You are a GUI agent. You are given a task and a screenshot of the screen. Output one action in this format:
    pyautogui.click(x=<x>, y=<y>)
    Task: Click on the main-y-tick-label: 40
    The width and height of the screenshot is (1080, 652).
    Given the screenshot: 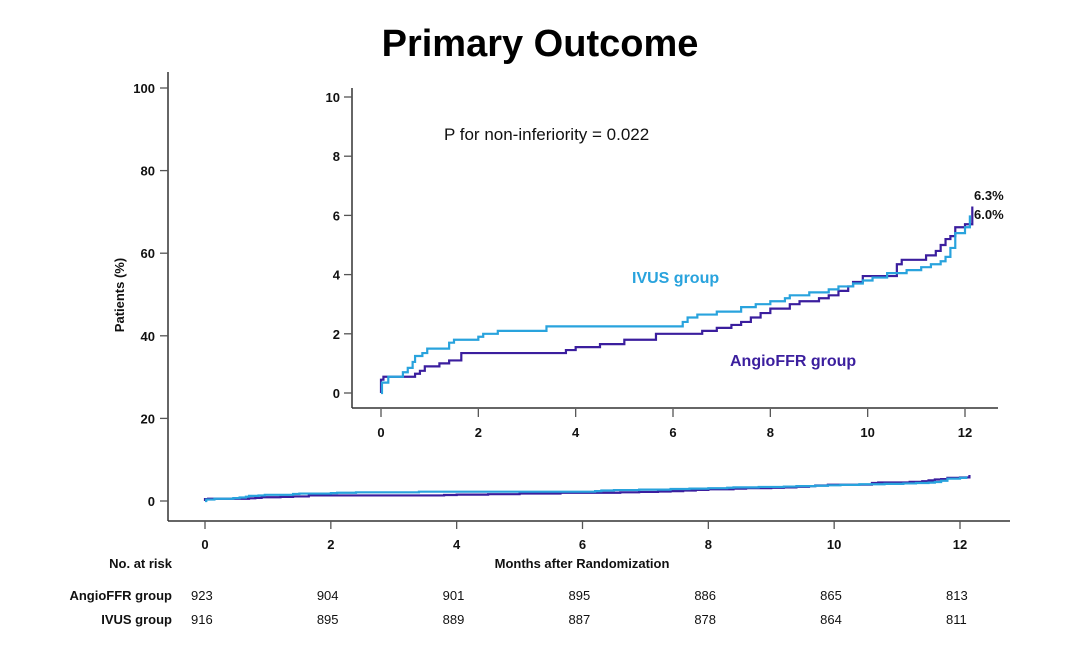 What is the action you would take?
    pyautogui.click(x=148, y=336)
    